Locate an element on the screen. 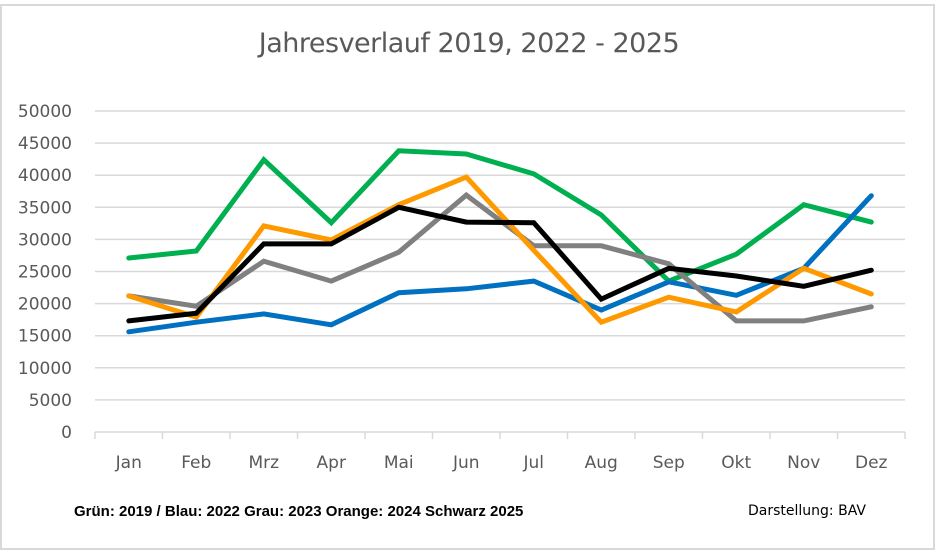 This screenshot has height=554, width=938. y-tick-label: 50000 is located at coordinates (45, 112).